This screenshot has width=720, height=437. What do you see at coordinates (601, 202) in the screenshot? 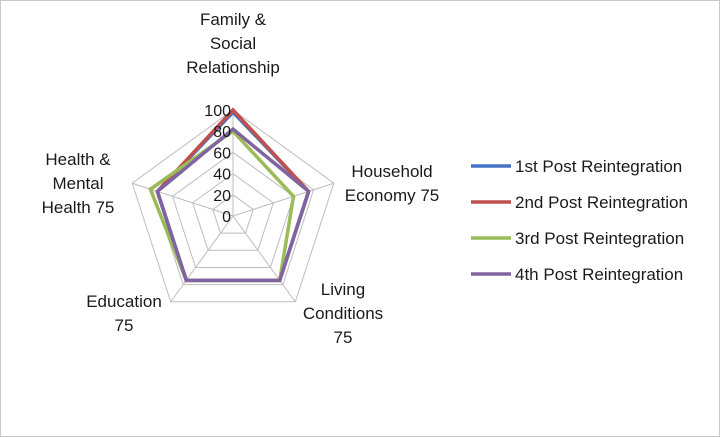
I see `legend-label: 2nd Post Reintegration` at bounding box center [601, 202].